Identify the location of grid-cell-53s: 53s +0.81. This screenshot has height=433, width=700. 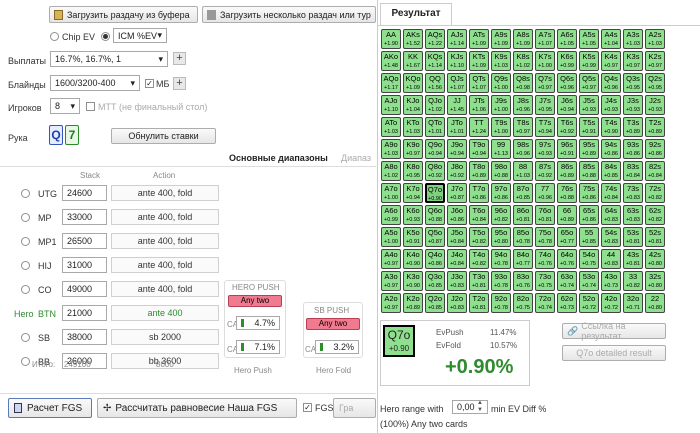
(633, 237).